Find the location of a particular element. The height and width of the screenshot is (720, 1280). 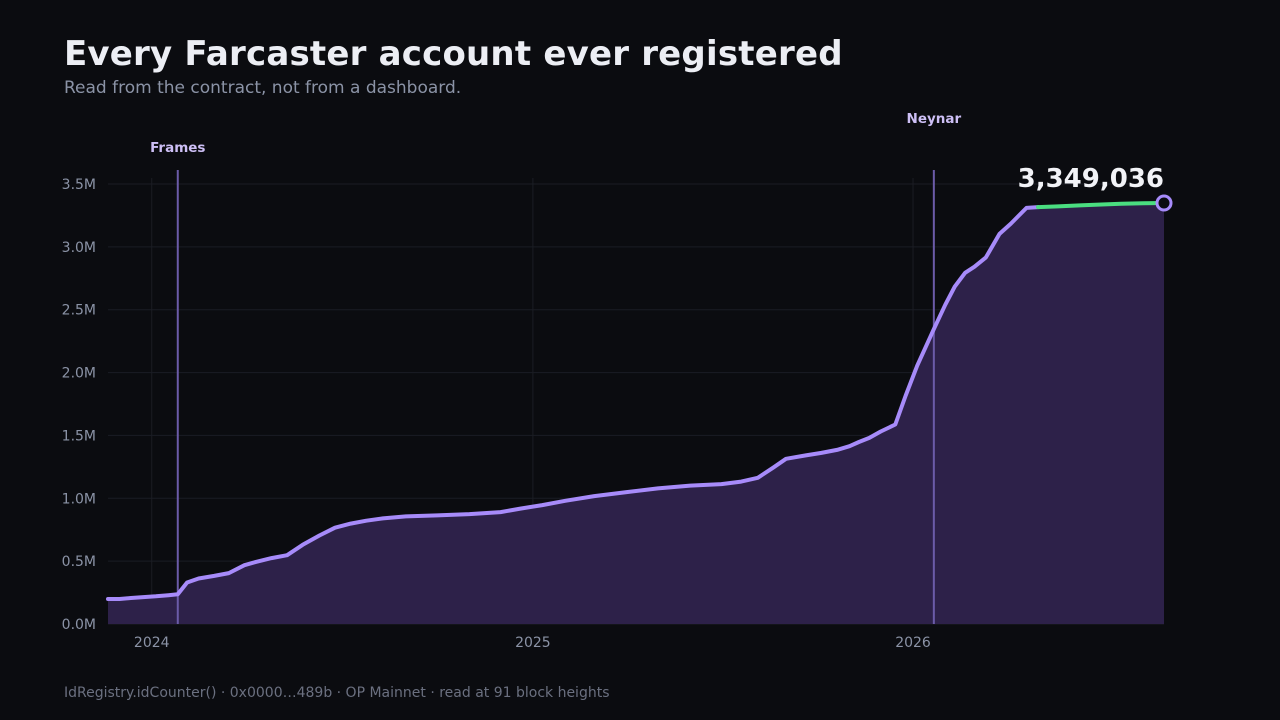

y-tick-label: 0.5M is located at coordinates (79, 562).